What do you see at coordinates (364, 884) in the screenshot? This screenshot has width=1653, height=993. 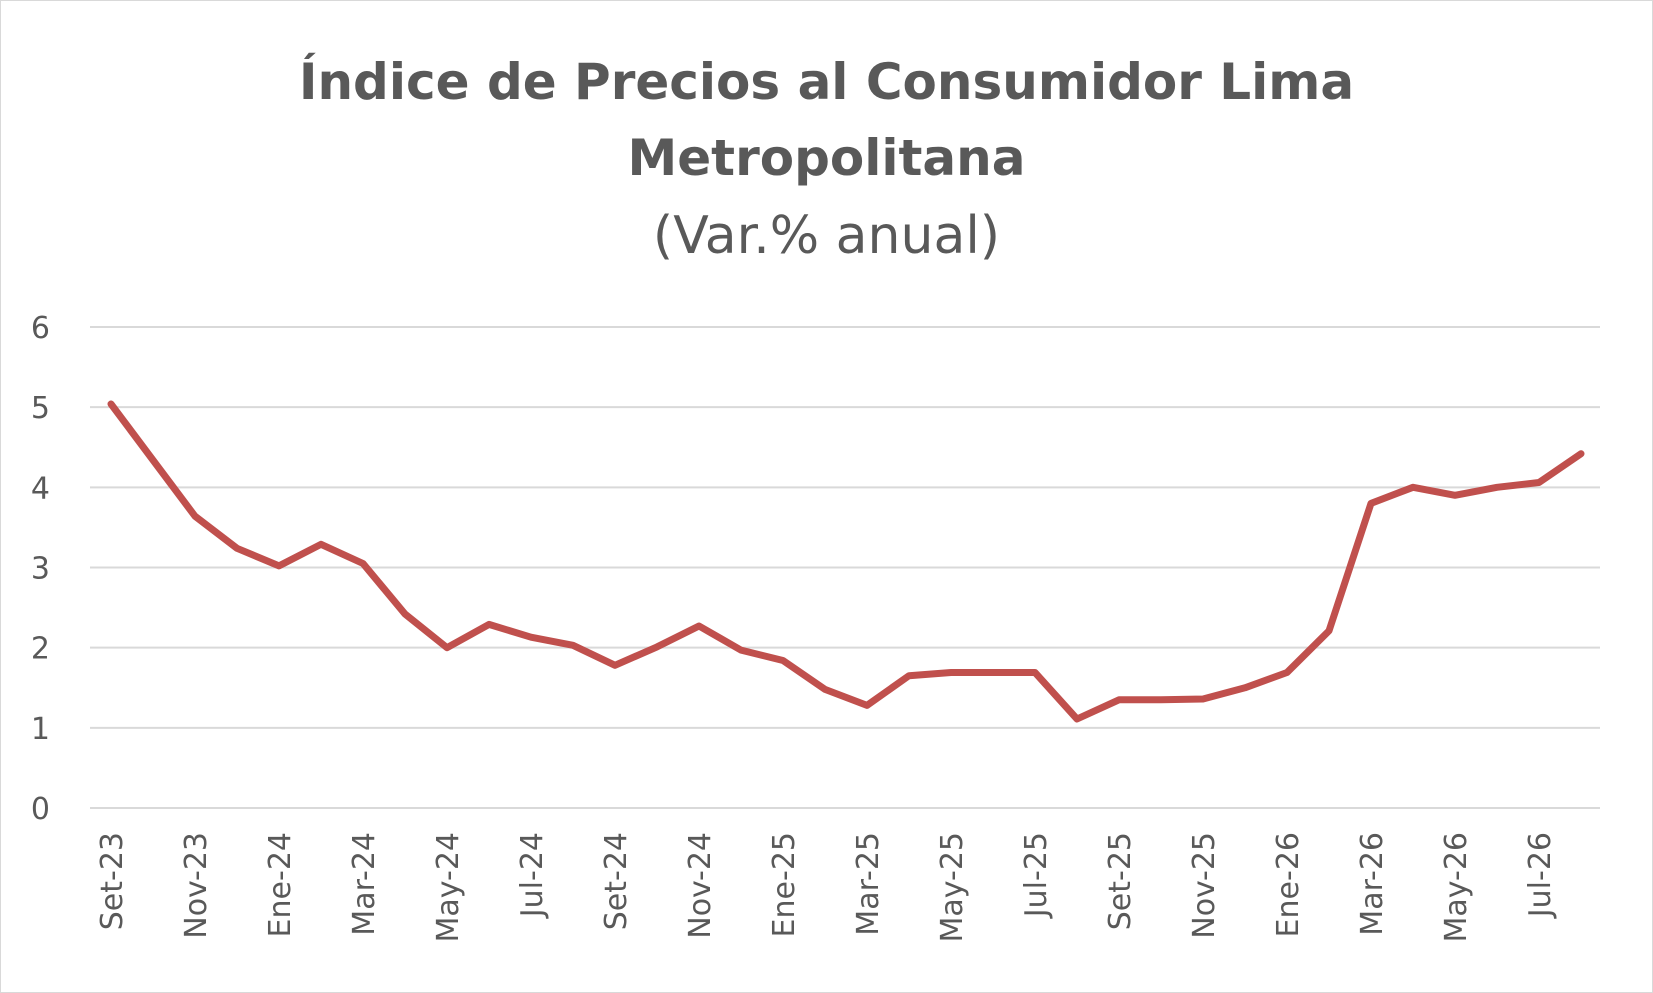 I see `x-tick-label: Mar-24` at bounding box center [364, 884].